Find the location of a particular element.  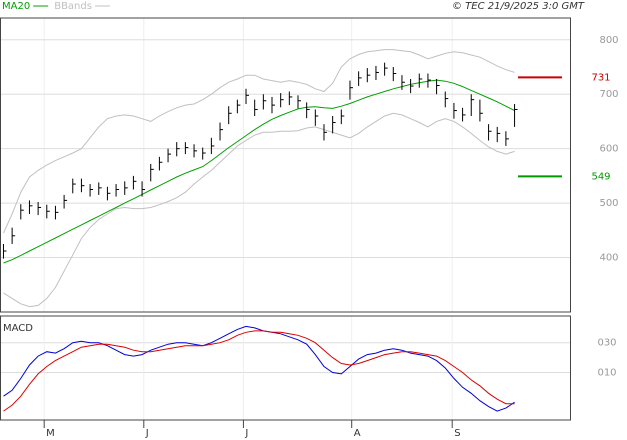

y-tick-label: 700 is located at coordinates (608, 94).